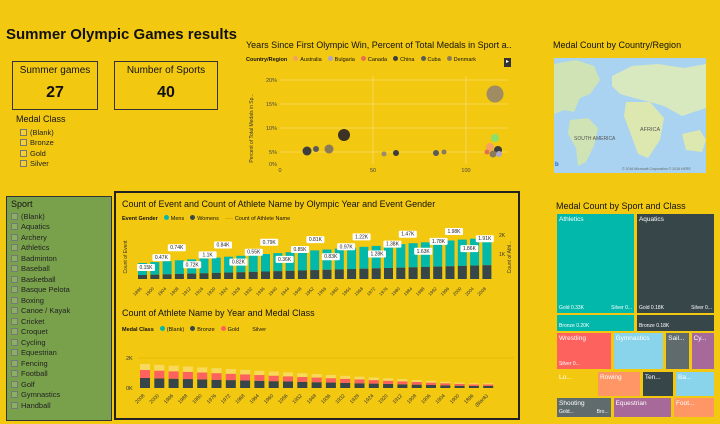  Describe the element at coordinates (22, 204) in the screenshot. I see `slicer-title: Sport` at that location.